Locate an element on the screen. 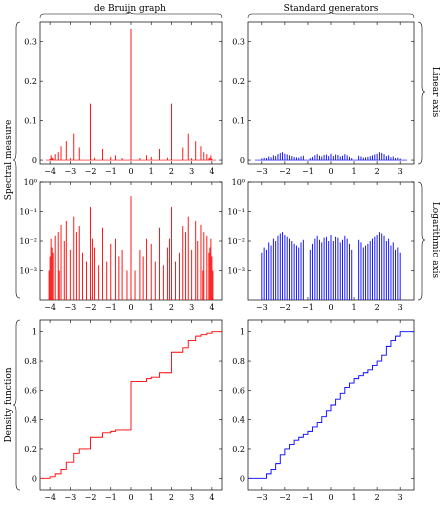 Image resolution: width=442 pixels, height=512 pixels. row-brace-density is located at coordinates (16, 405).